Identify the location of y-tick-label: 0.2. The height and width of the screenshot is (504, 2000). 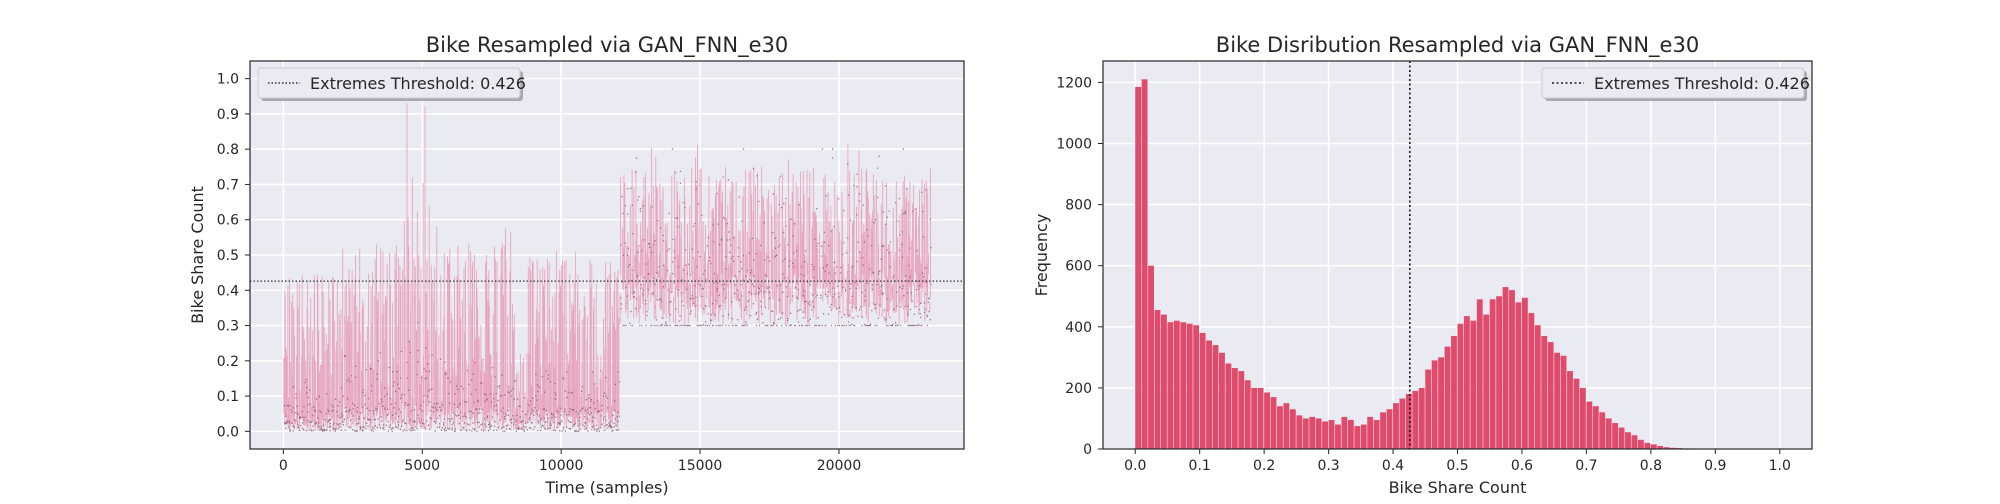
(228, 362).